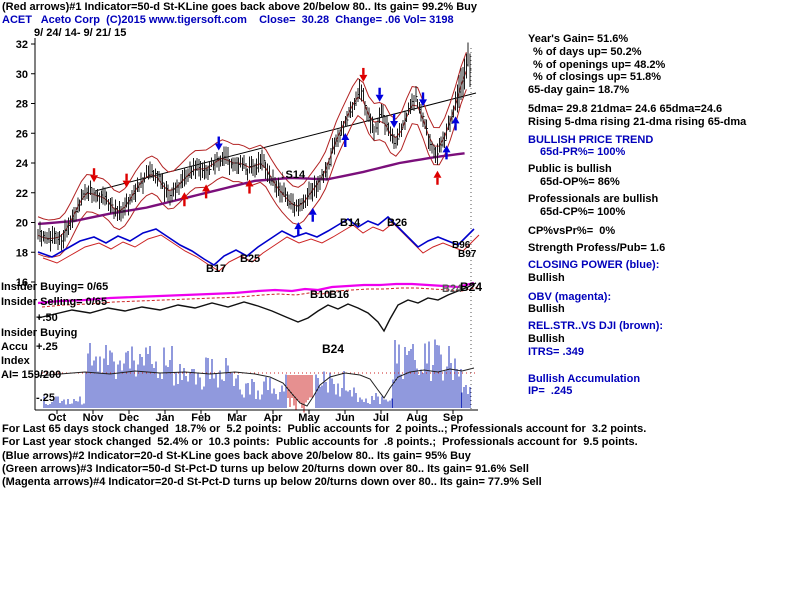  What do you see at coordinates (274, 418) in the screenshot?
I see `month-label: Apr` at bounding box center [274, 418].